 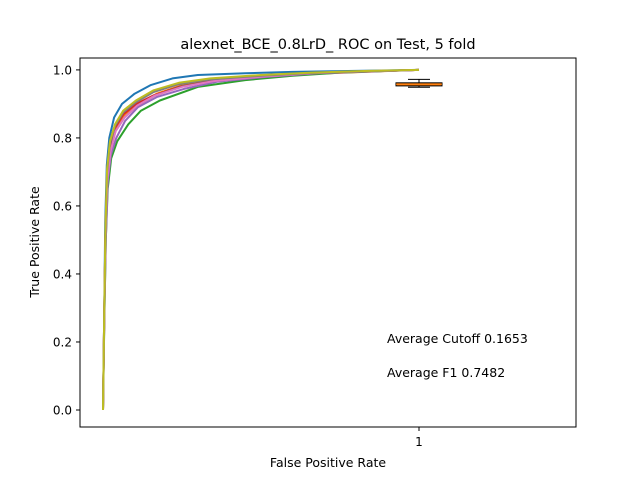 I want to click on chart-title: alexnet_BCE_0.8LrD_ ROC on Test, 5 fold, so click(x=327, y=45).